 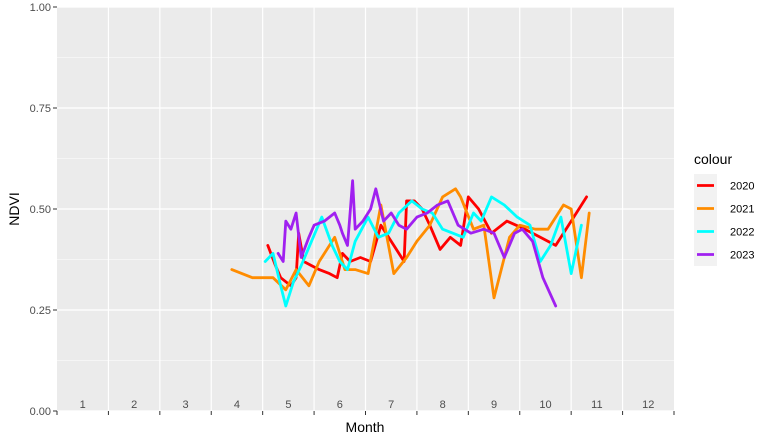 I want to click on y-tick-label: 0.75, so click(x=40, y=109).